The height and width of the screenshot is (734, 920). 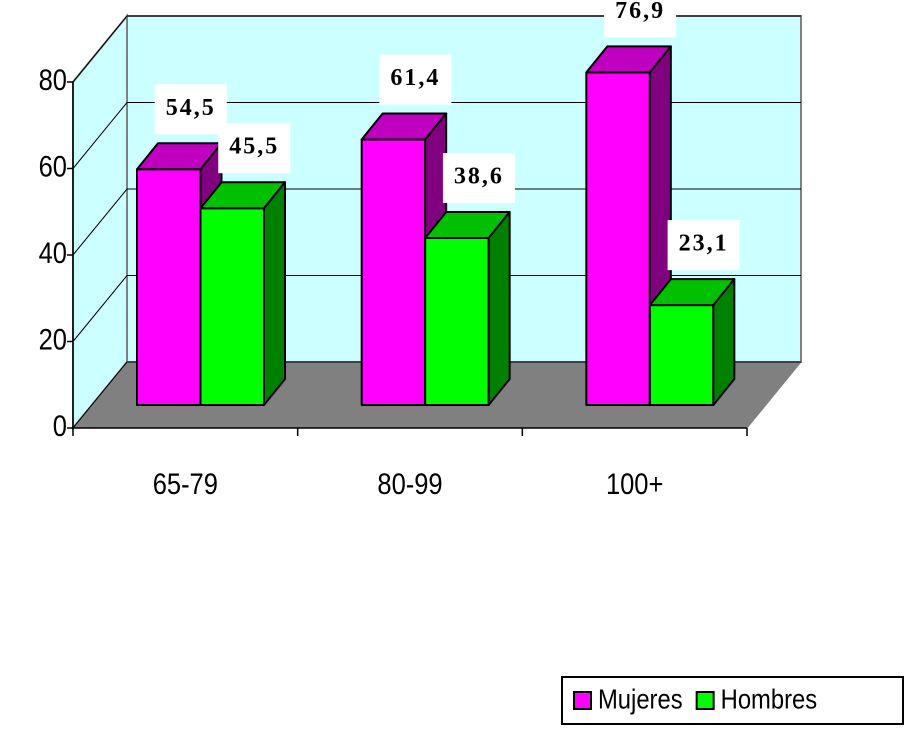 I want to click on x-tick-label: 80-99, so click(x=409, y=483).